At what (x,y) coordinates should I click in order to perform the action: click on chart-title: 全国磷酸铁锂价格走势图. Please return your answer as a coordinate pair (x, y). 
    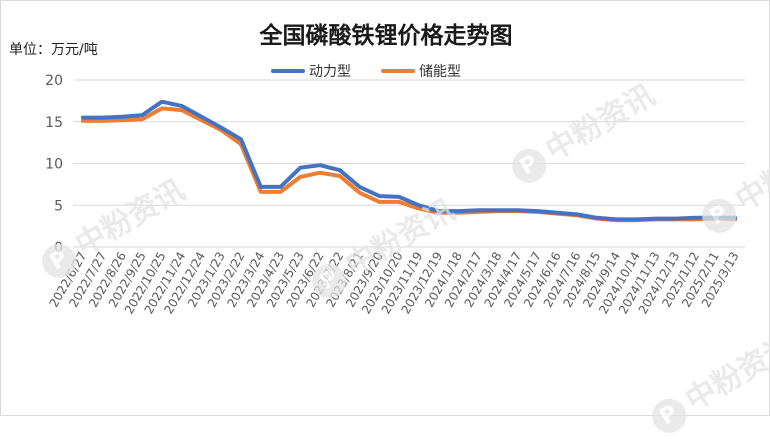
    Looking at the image, I should click on (386, 35).